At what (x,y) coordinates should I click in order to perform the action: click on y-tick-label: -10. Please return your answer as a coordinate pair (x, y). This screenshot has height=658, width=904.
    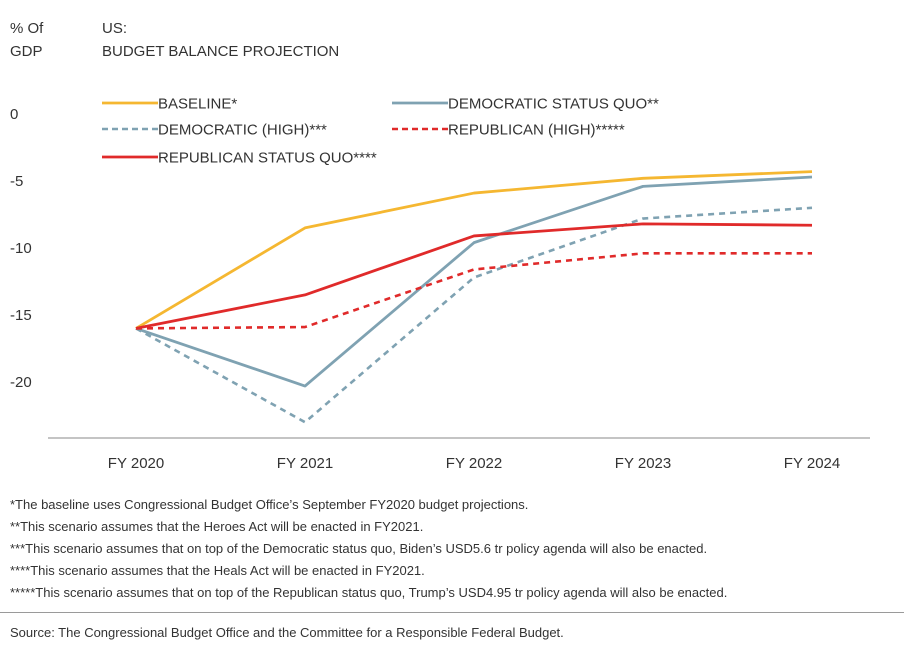
    Looking at the image, I should click on (21, 248).